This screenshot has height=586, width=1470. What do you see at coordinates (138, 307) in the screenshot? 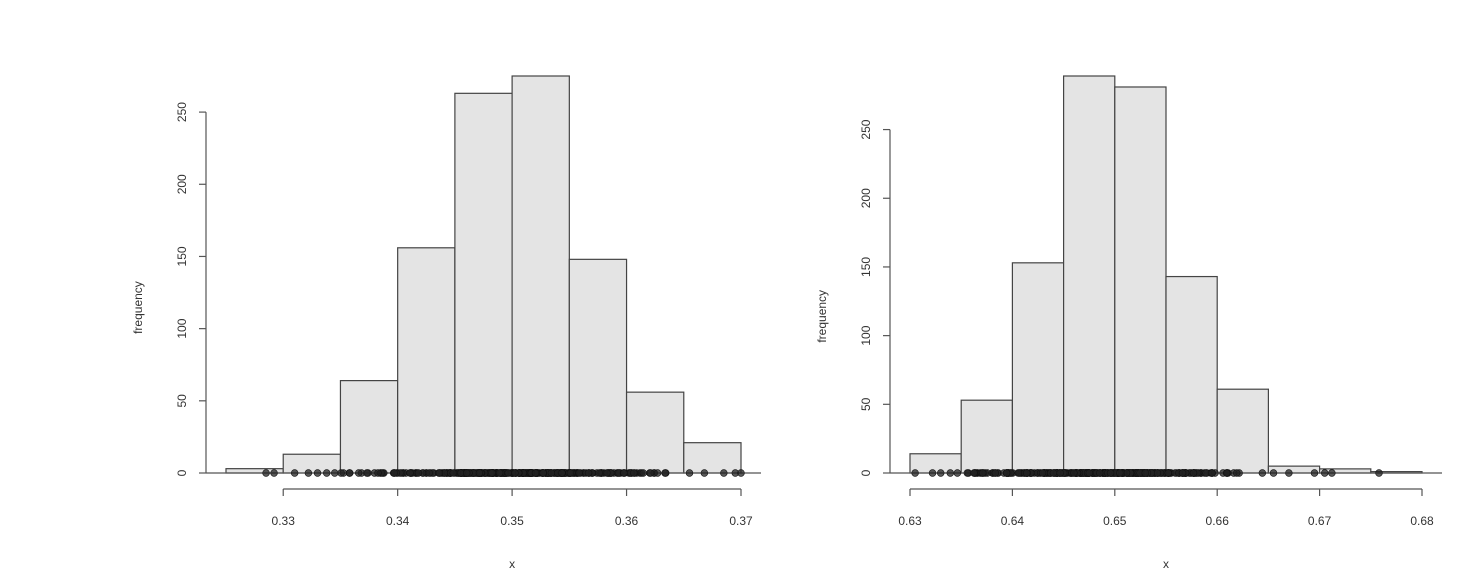
I see `y-axis-title-left: frequency` at bounding box center [138, 307].